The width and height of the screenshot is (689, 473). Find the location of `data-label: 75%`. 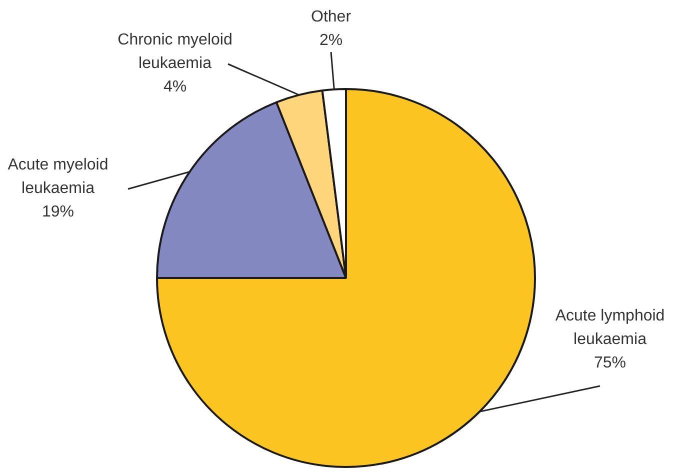

data-label: 75% is located at coordinates (610, 363).